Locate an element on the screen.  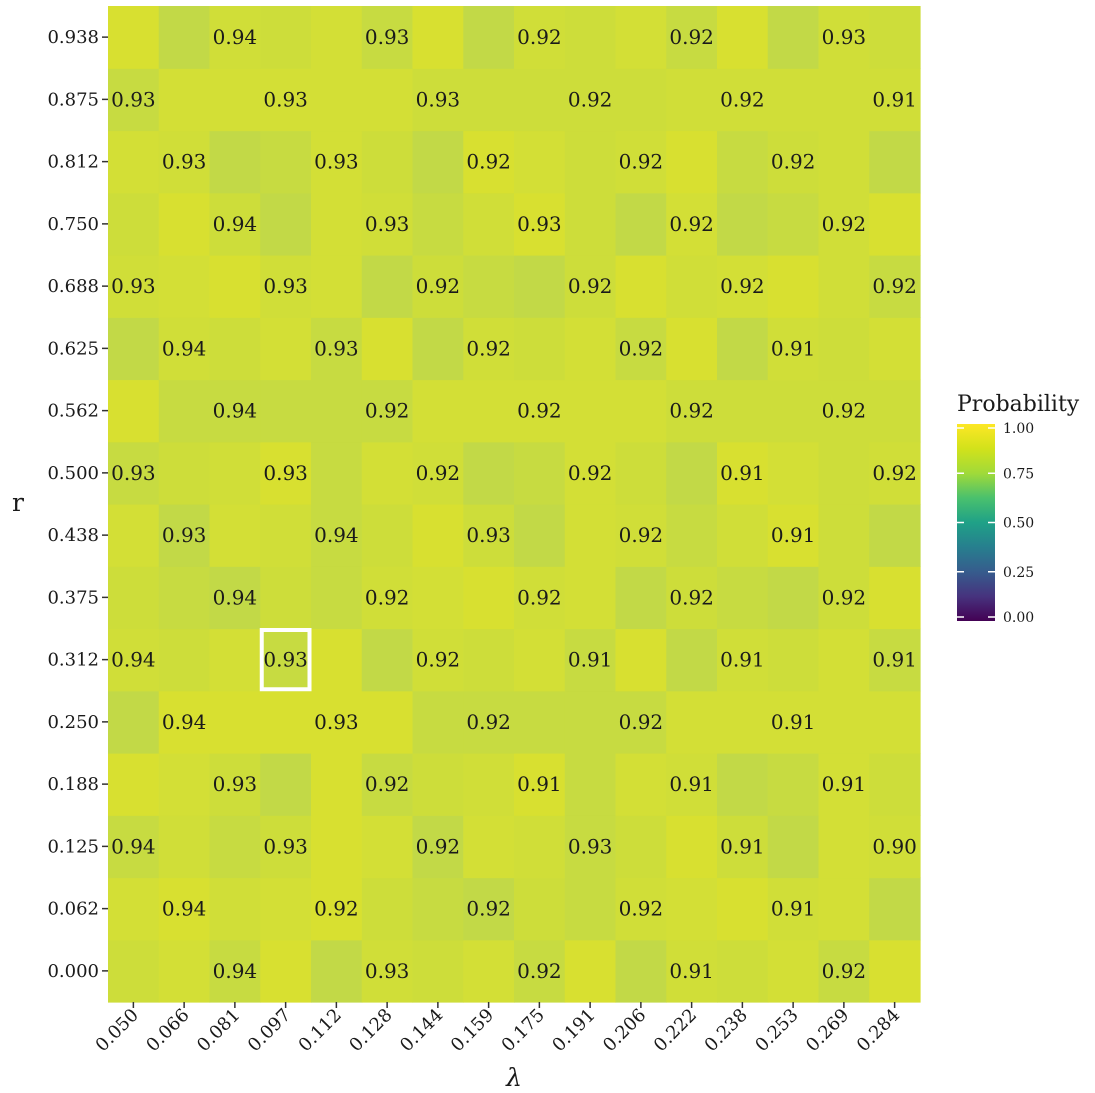
legend-tick-label: 1.00 is located at coordinates (1018, 429).